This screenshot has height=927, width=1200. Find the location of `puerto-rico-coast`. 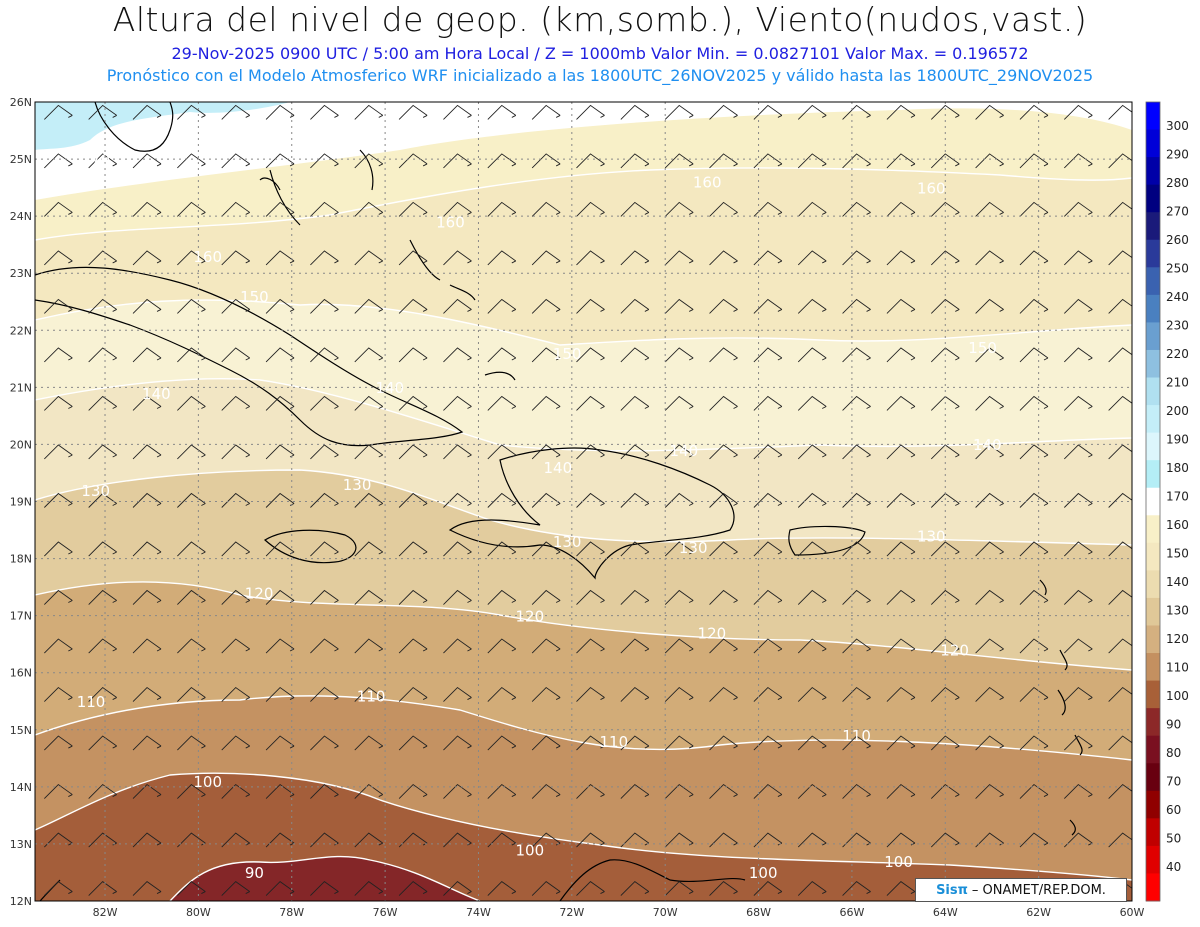

puerto-rico-coast is located at coordinates (827, 540).